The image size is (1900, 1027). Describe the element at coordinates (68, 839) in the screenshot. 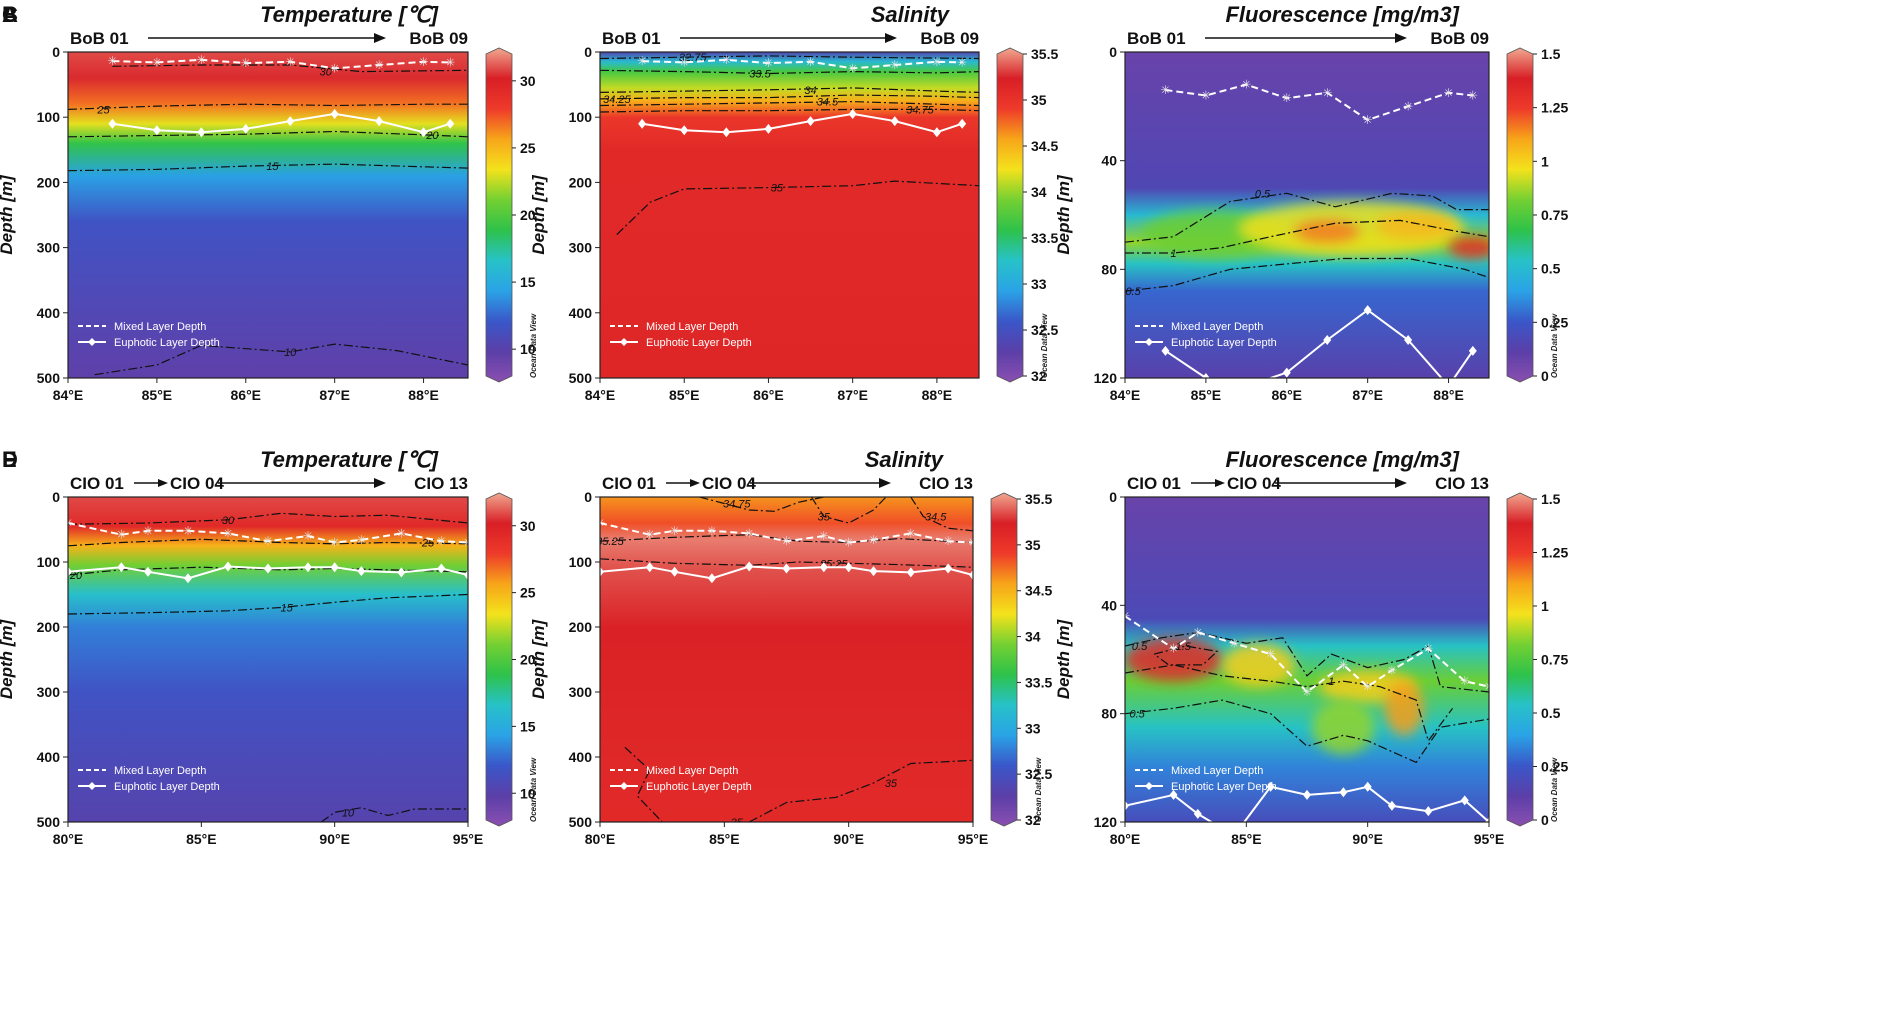

I see `x-tick-label: 80°E` at that location.